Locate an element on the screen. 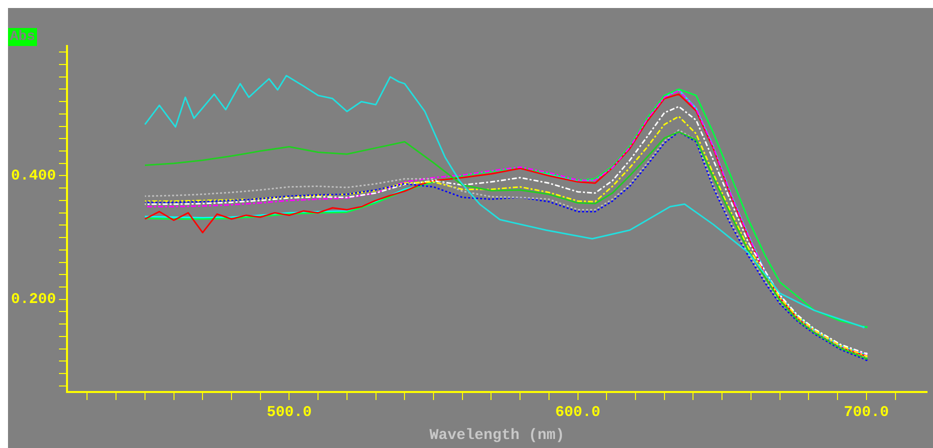  y-tick-label: 0.200 is located at coordinates (33, 299).